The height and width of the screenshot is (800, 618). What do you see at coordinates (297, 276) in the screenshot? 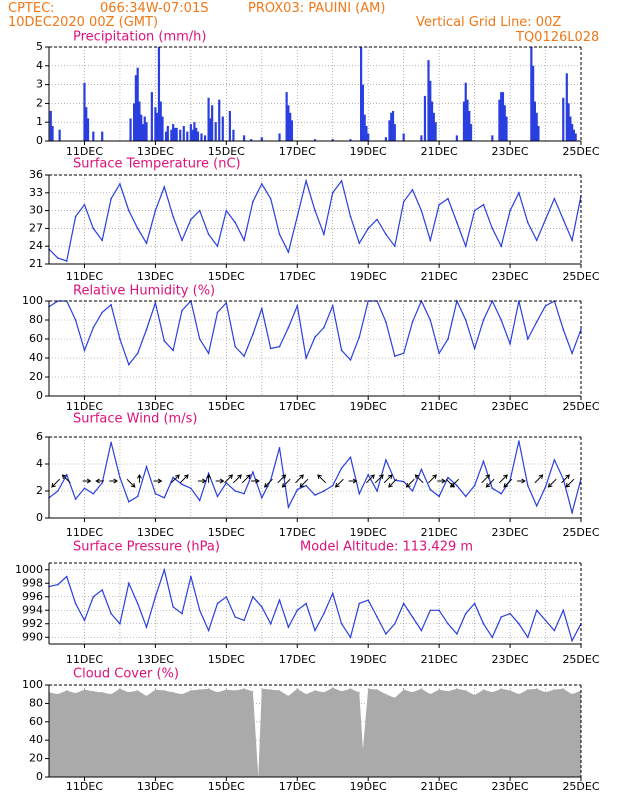
I see `x-tick-label: 17DEC` at bounding box center [297, 276].